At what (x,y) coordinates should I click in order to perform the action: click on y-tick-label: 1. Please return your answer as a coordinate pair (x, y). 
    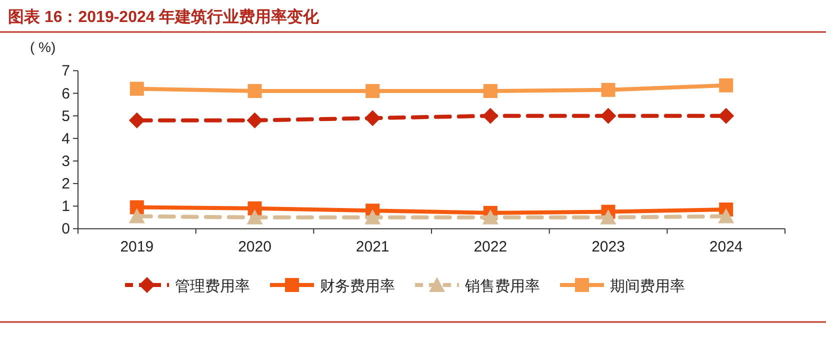
    Looking at the image, I should click on (66, 207).